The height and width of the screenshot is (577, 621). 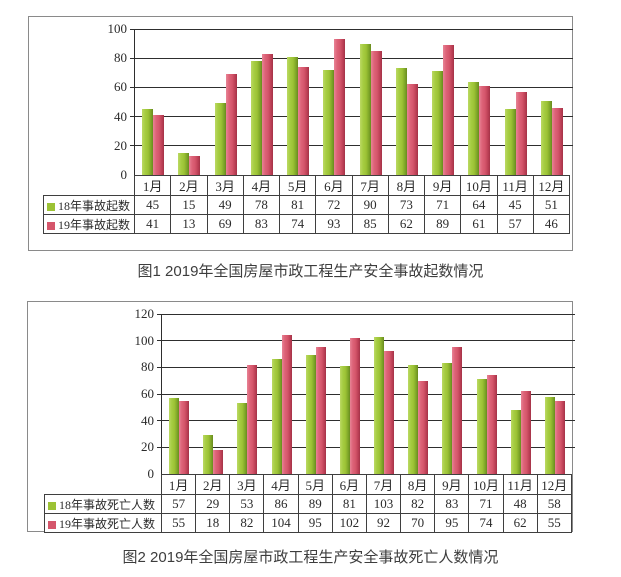 What do you see at coordinates (334, 185) in the screenshot?
I see `month-header-cell: 6月` at bounding box center [334, 185].